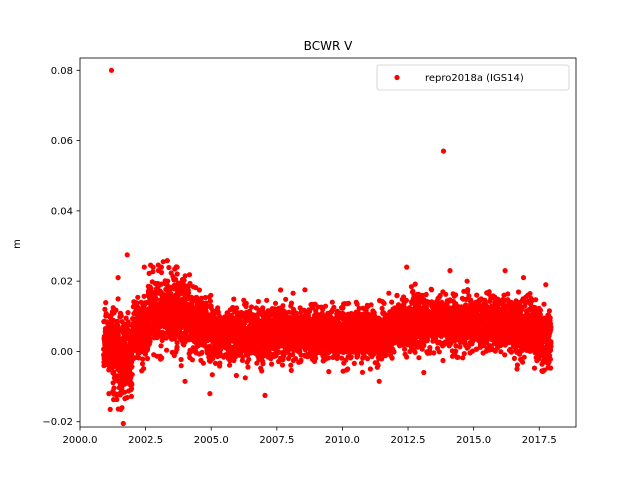 The width and height of the screenshot is (640, 480). What do you see at coordinates (328, 46) in the screenshot?
I see `chart-title: BCWR V` at bounding box center [328, 46].